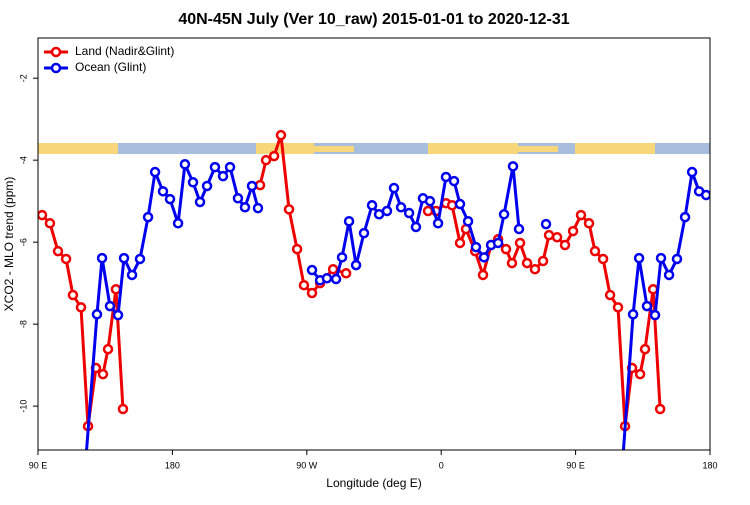 This screenshot has width=750, height=505. I want to click on y-tick-label: -2, so click(23, 78).